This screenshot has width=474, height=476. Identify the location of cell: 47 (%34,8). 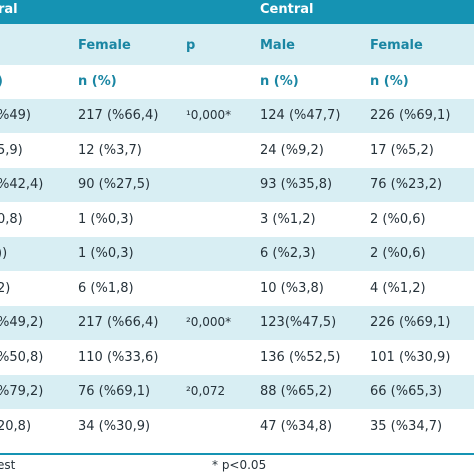
(296, 426).